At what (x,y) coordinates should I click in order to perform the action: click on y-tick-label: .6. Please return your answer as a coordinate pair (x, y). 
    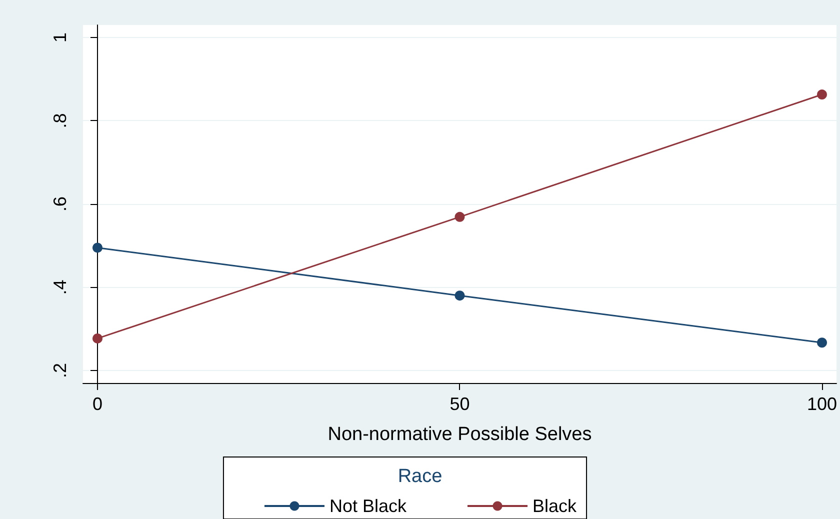
    Looking at the image, I should click on (60, 204).